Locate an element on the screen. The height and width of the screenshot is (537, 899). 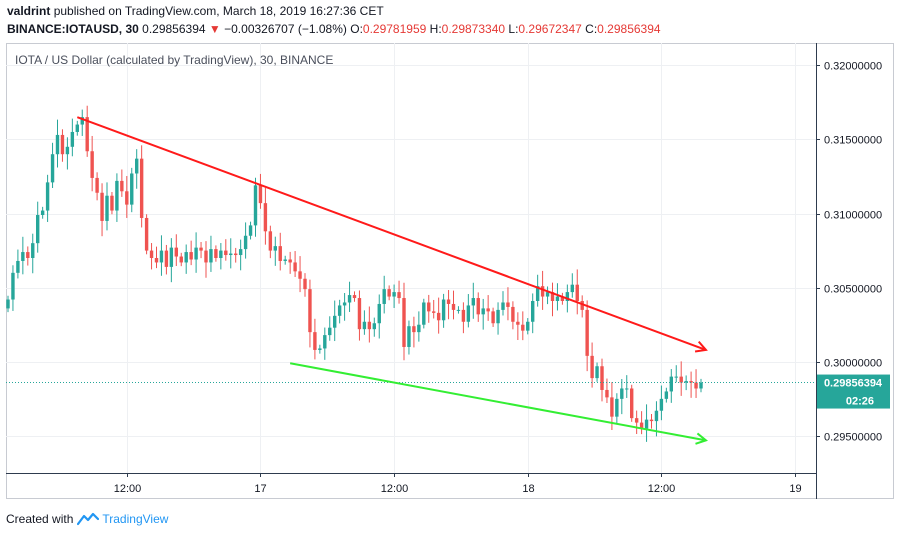
open-label: O: is located at coordinates (356, 29).